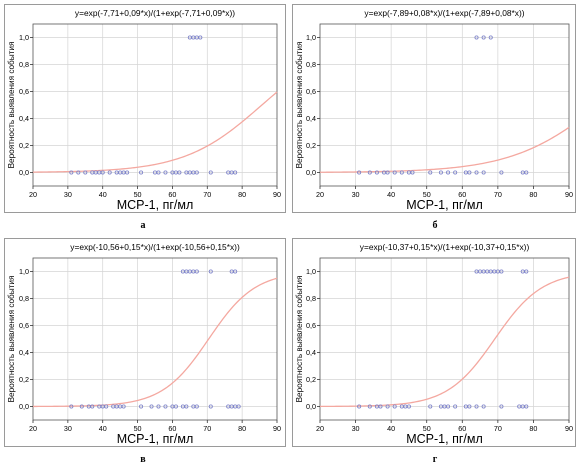  I want to click on plot-area-border, so click(155, 105).